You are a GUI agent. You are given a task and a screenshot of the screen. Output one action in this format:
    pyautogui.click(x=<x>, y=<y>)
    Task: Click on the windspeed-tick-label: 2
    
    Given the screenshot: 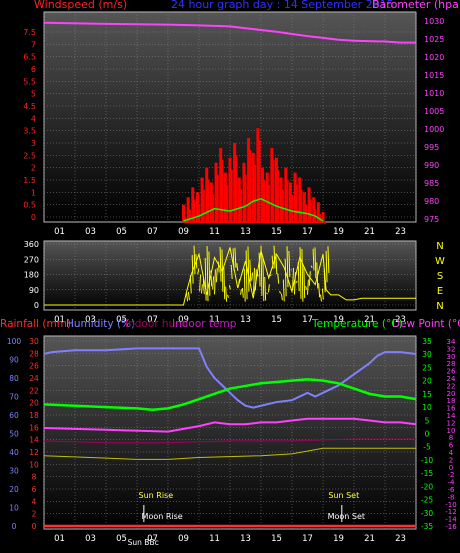 What is the action you would take?
    pyautogui.click(x=33, y=168)
    